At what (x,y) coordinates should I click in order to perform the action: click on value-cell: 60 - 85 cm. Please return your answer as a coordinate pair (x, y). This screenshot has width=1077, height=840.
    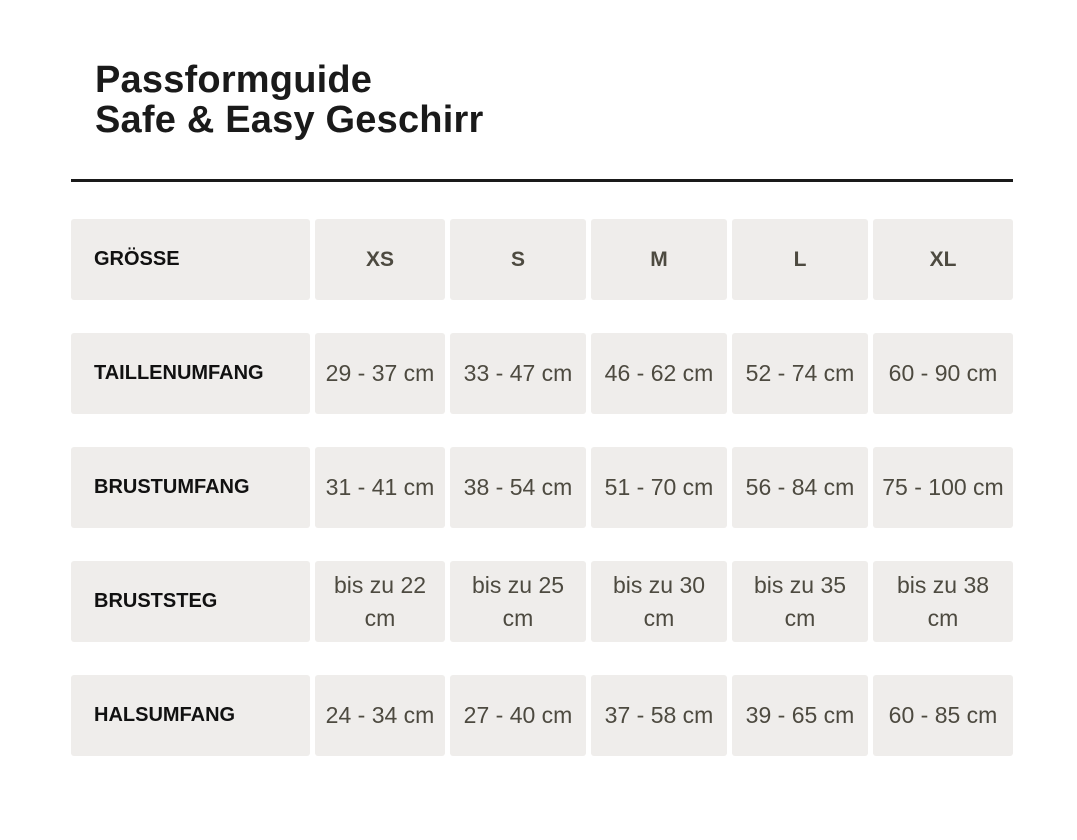
    Looking at the image, I should click on (943, 715).